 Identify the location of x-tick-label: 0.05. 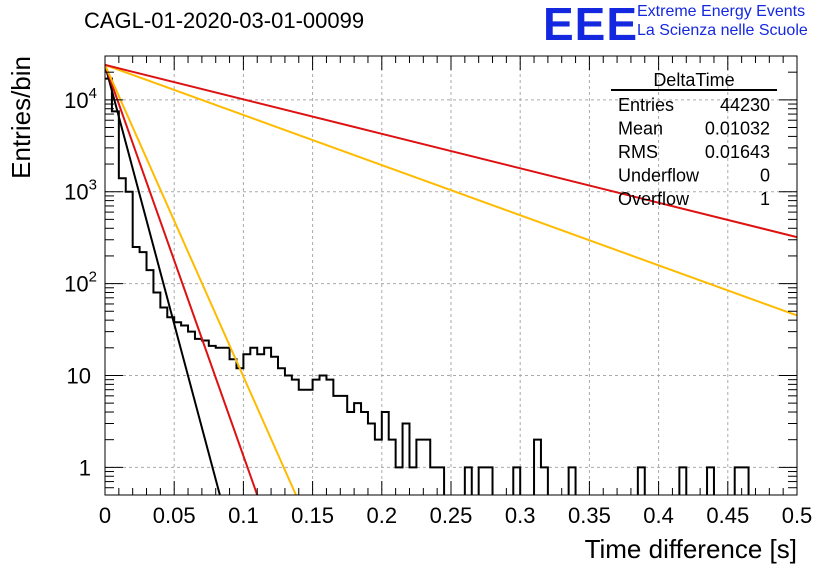
(174, 515).